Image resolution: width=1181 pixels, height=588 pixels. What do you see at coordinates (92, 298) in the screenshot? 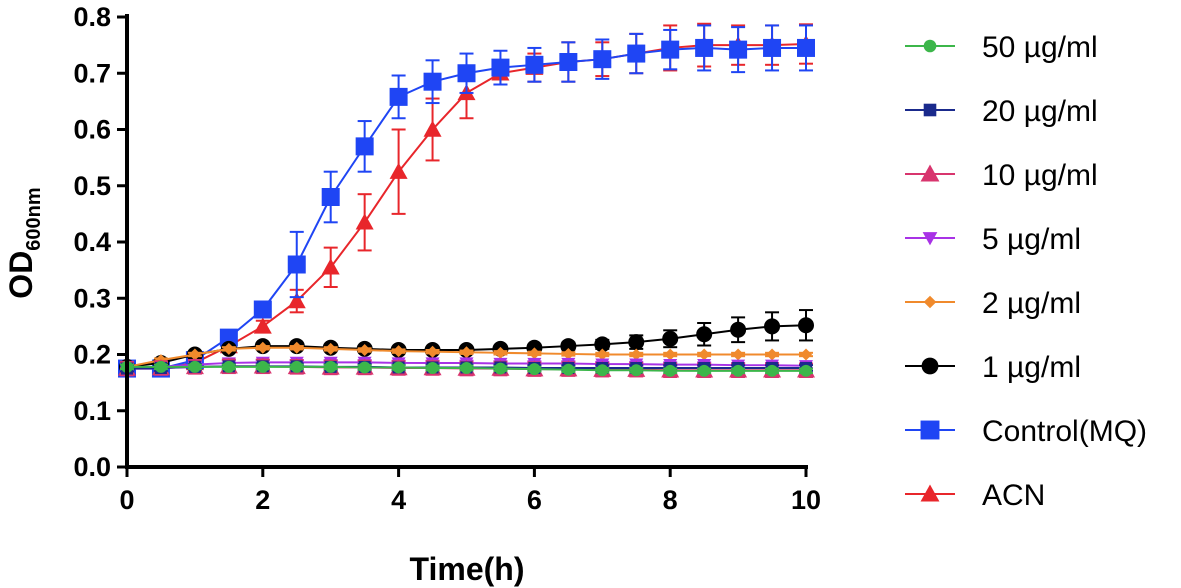
I see `y-tick-label: 0.3` at bounding box center [92, 298].